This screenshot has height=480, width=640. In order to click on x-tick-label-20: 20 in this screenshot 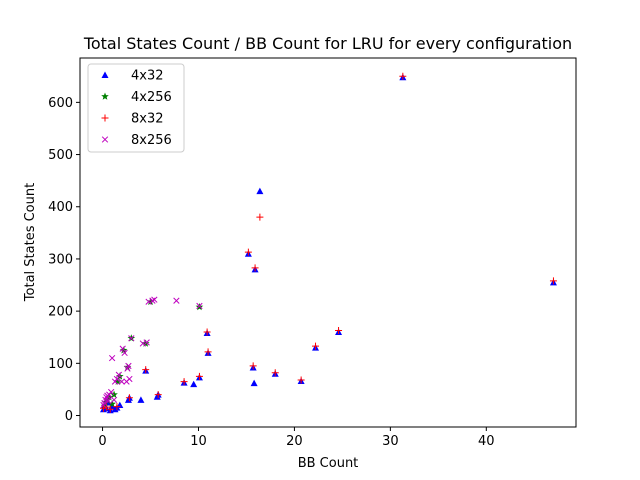, I will do `click(294, 441)`.